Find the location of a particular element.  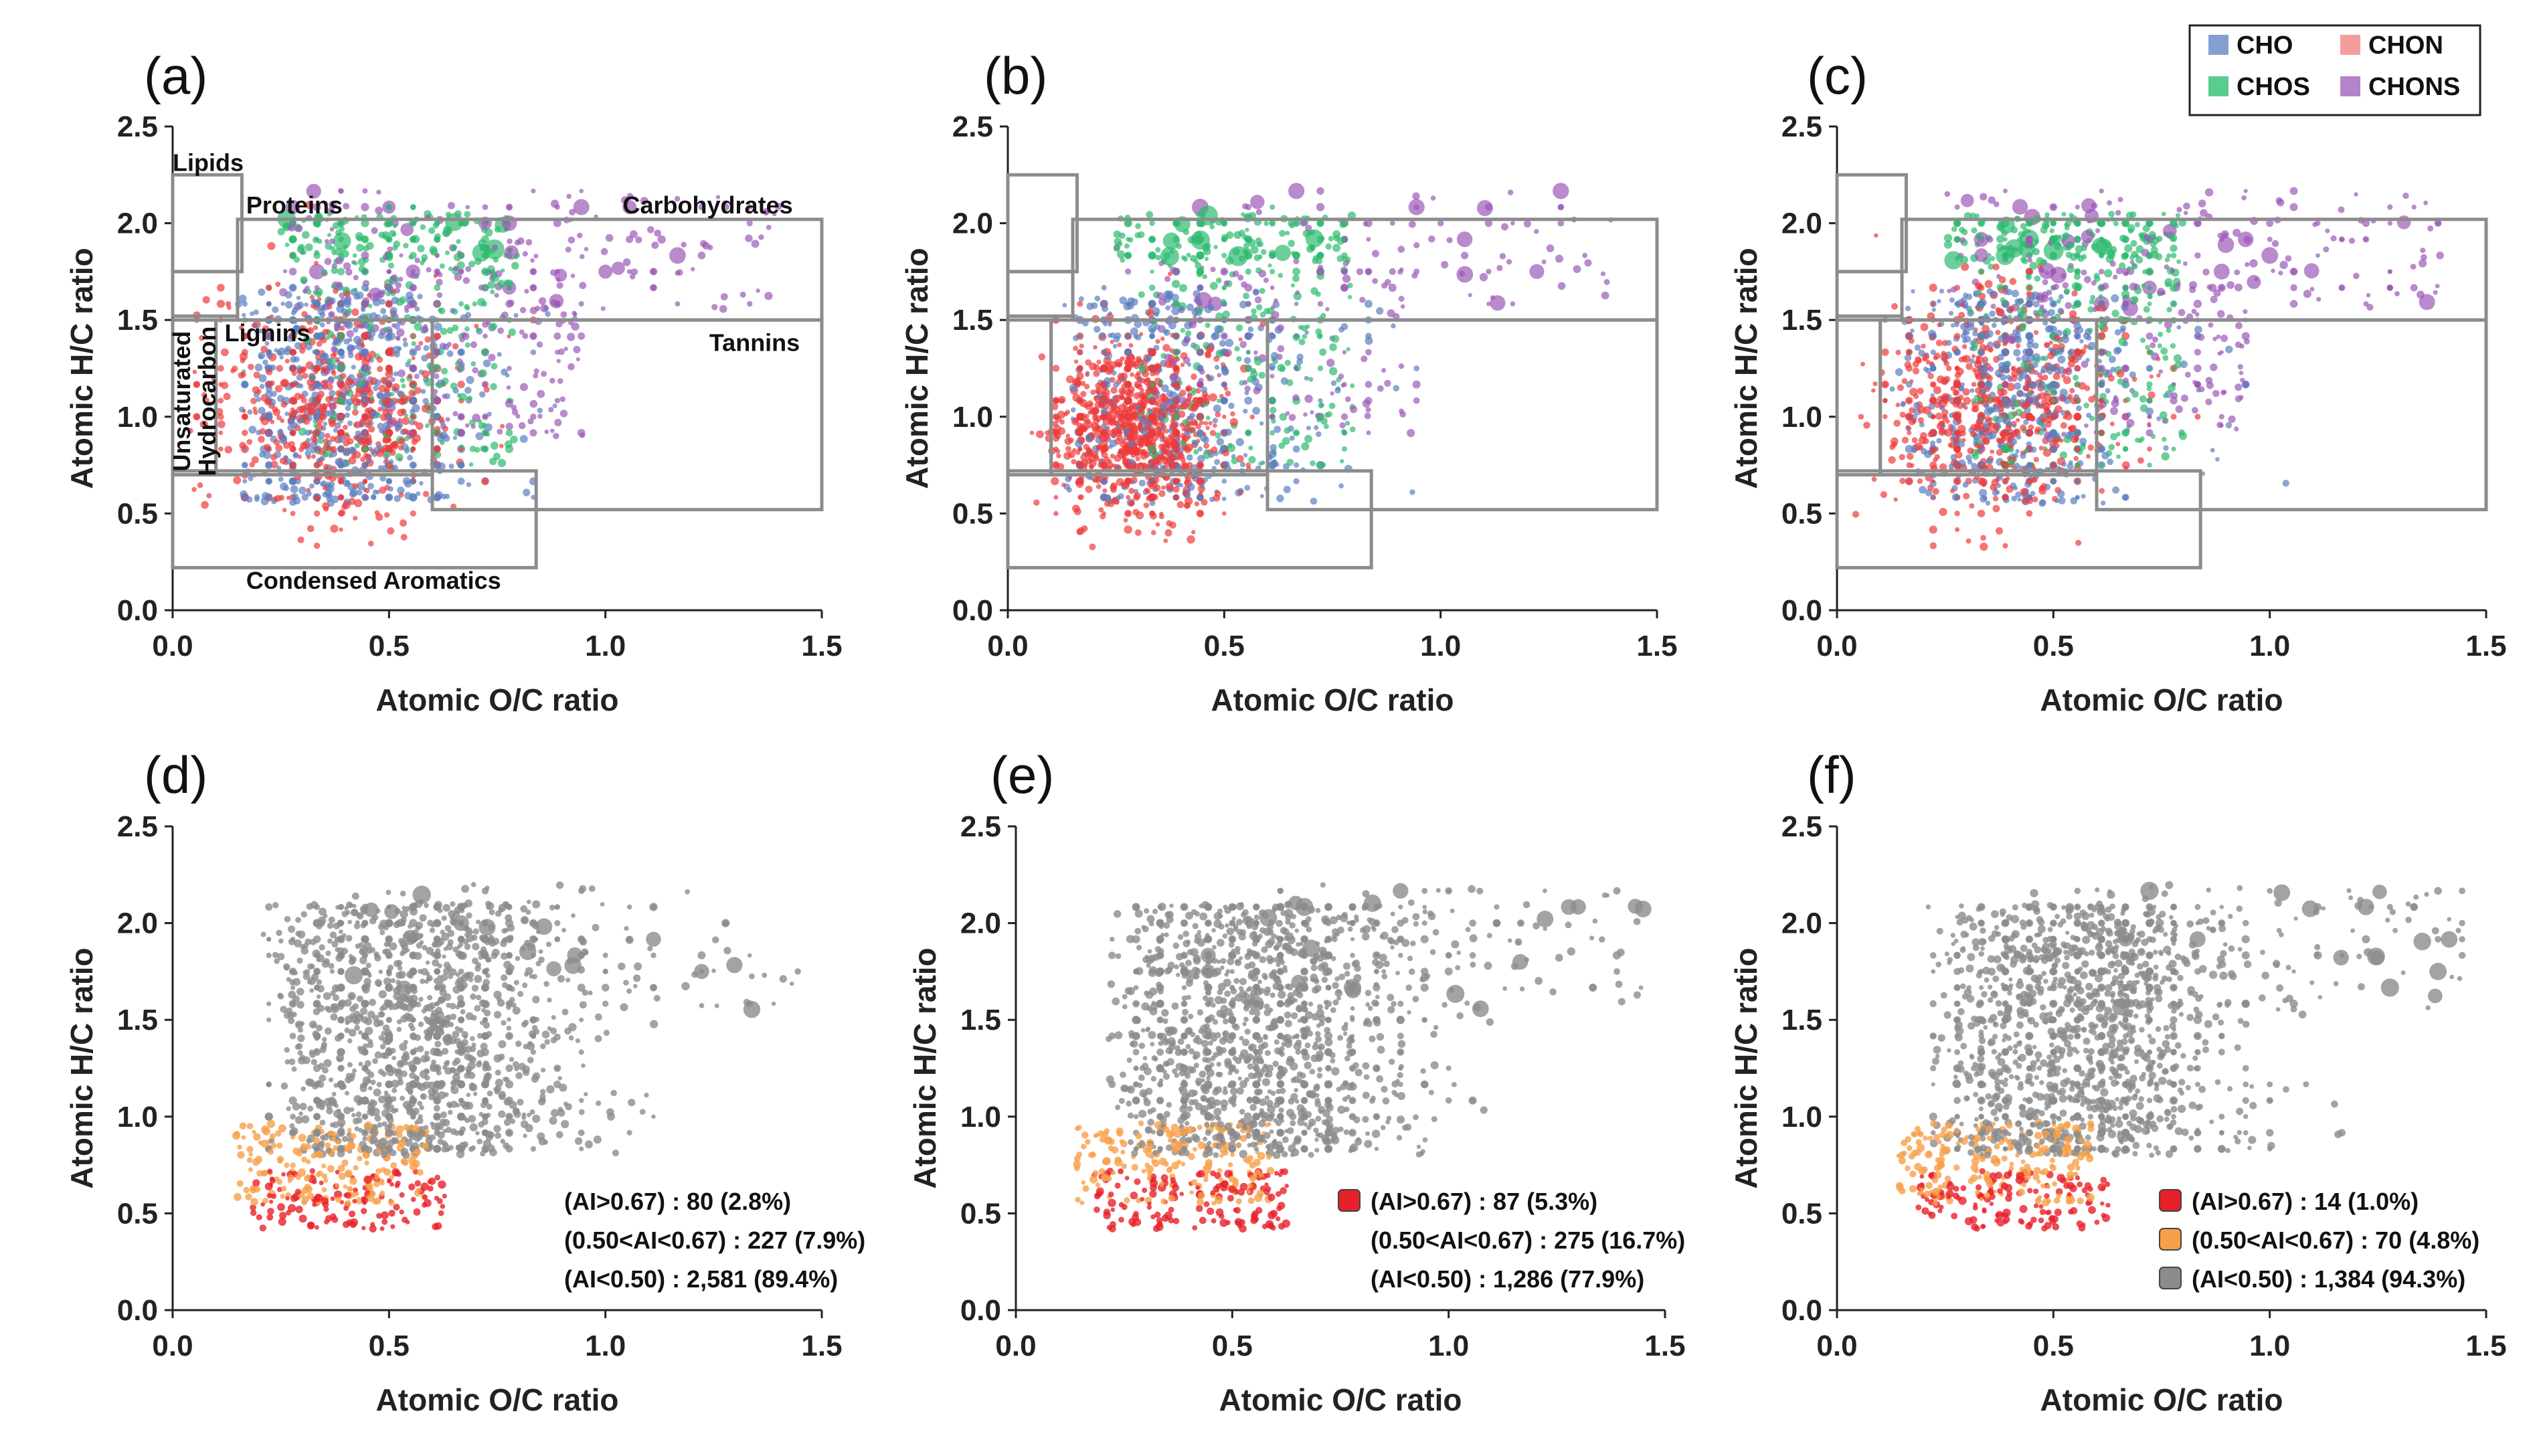

y-tick-label: 0.5 is located at coordinates (137, 513).